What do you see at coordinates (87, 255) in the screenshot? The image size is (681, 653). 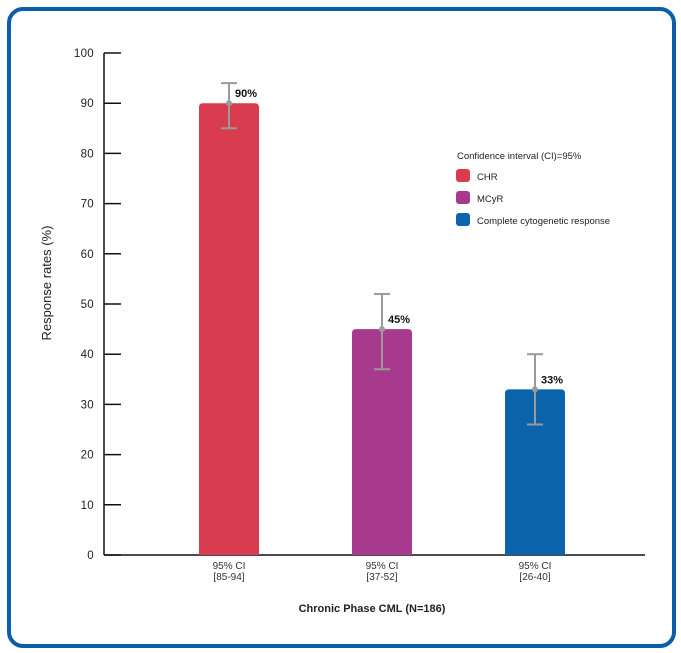 I see `y-tick-label: 60` at bounding box center [87, 255].